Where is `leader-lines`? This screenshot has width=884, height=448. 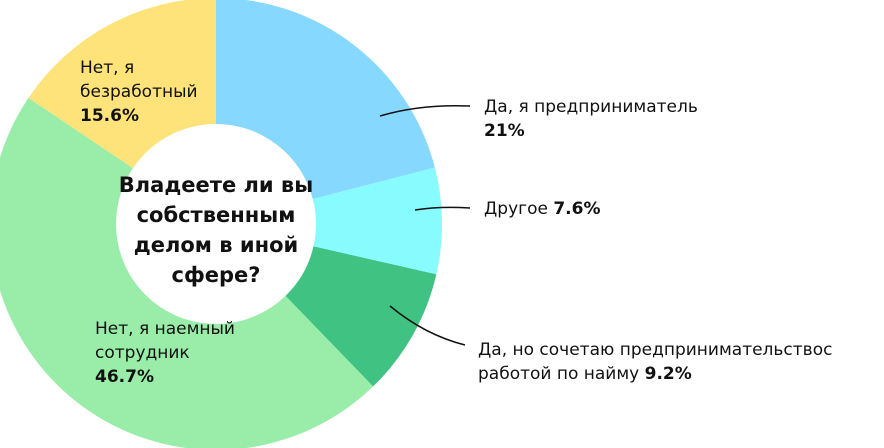 leader-lines is located at coordinates (425, 225).